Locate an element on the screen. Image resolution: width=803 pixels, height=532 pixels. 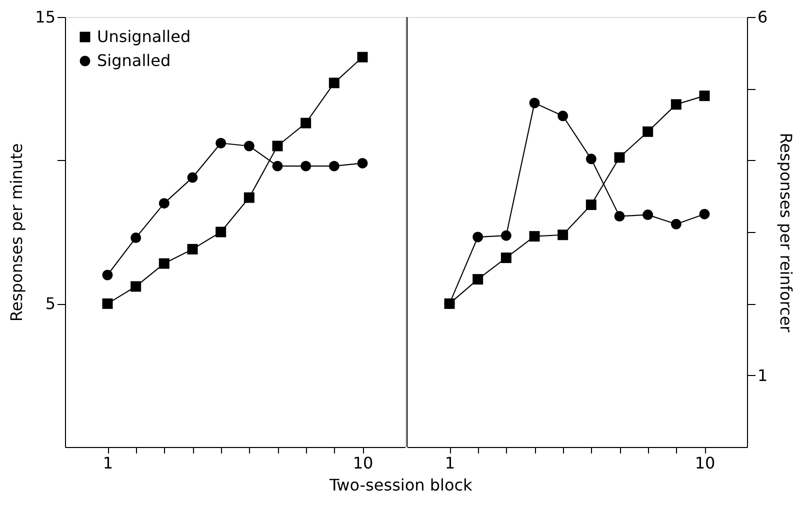
y-tick-label: 5 is located at coordinates (50, 304).